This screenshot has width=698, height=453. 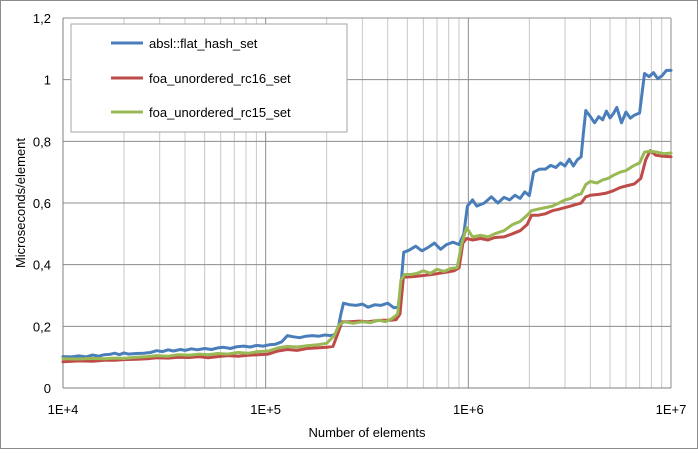 What do you see at coordinates (42, 141) in the screenshot?
I see `y-tick-label: 0,8` at bounding box center [42, 141].